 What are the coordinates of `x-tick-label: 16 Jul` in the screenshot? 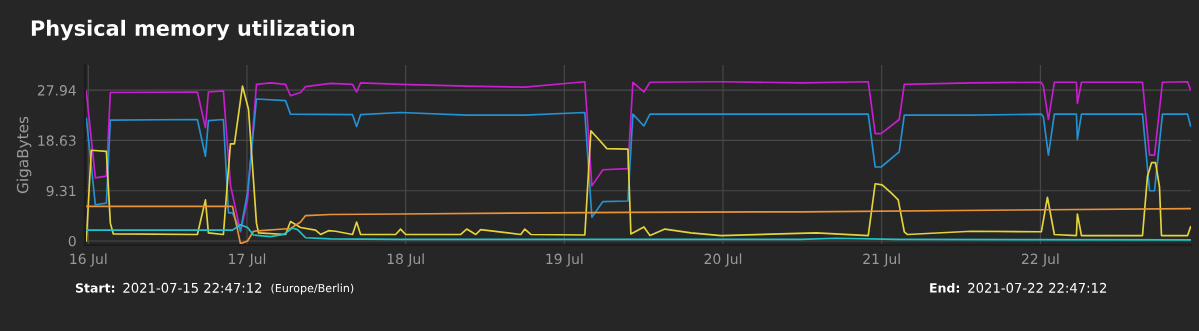 It's located at (88, 260).